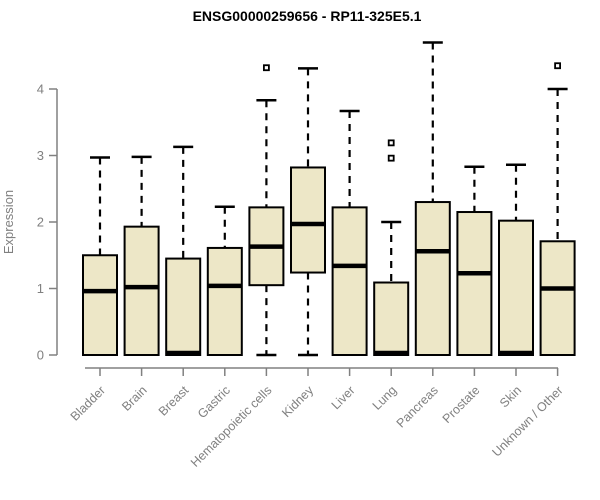 The height and width of the screenshot is (500, 600). What do you see at coordinates (183, 251) in the screenshot?
I see `box-breast` at bounding box center [183, 251].